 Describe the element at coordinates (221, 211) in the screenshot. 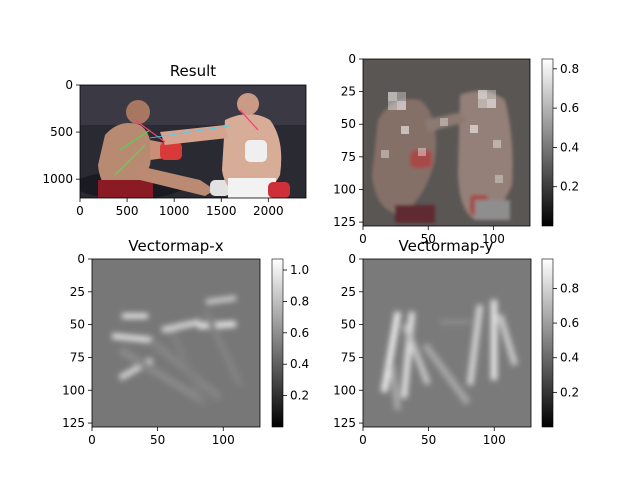

I see `x-tick-label: 1500` at that location.